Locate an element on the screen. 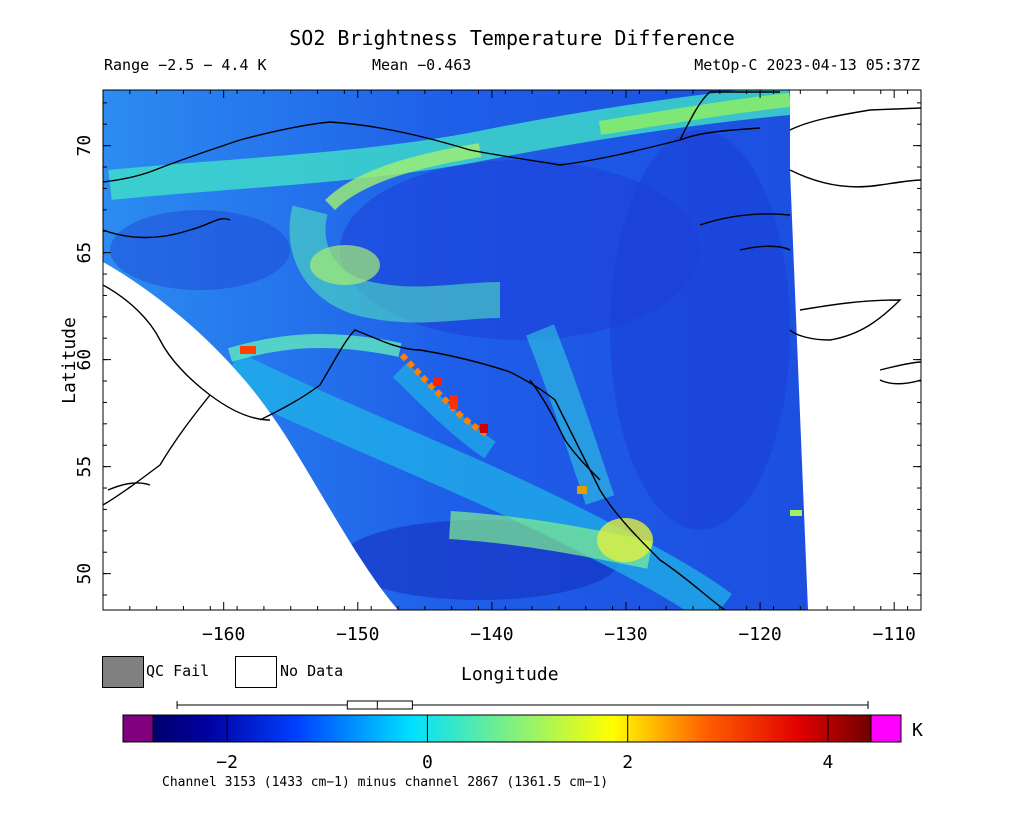 The image size is (1024, 813). qc-fail-label: QC Fail is located at coordinates (178, 671).